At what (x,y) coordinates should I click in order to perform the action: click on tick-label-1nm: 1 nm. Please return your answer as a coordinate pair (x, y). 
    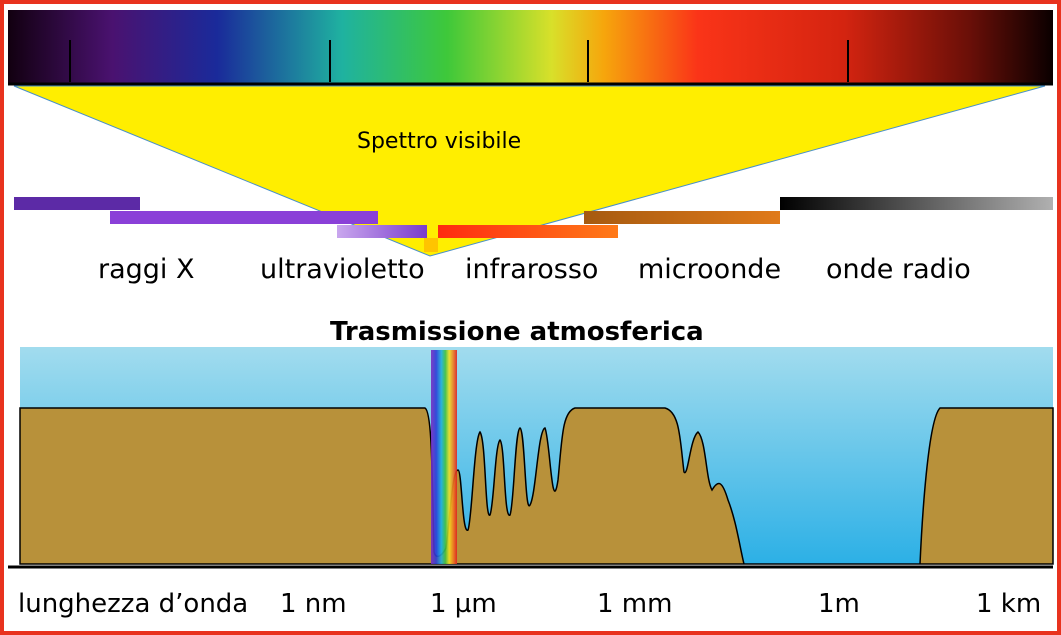
    Looking at the image, I should click on (313, 604).